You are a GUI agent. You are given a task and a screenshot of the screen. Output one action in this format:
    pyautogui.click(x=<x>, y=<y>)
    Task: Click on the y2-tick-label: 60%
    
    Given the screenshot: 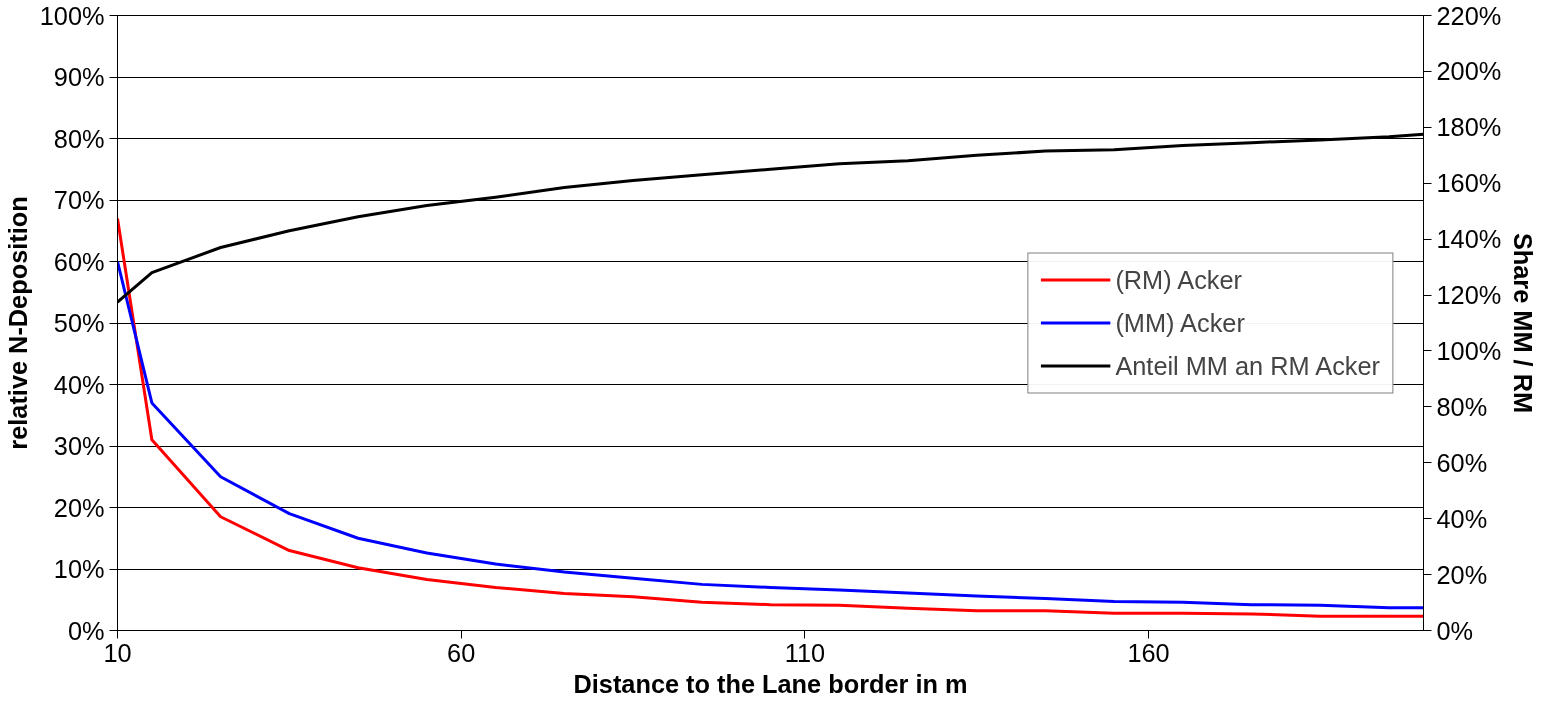 What is the action you would take?
    pyautogui.click(x=1462, y=462)
    